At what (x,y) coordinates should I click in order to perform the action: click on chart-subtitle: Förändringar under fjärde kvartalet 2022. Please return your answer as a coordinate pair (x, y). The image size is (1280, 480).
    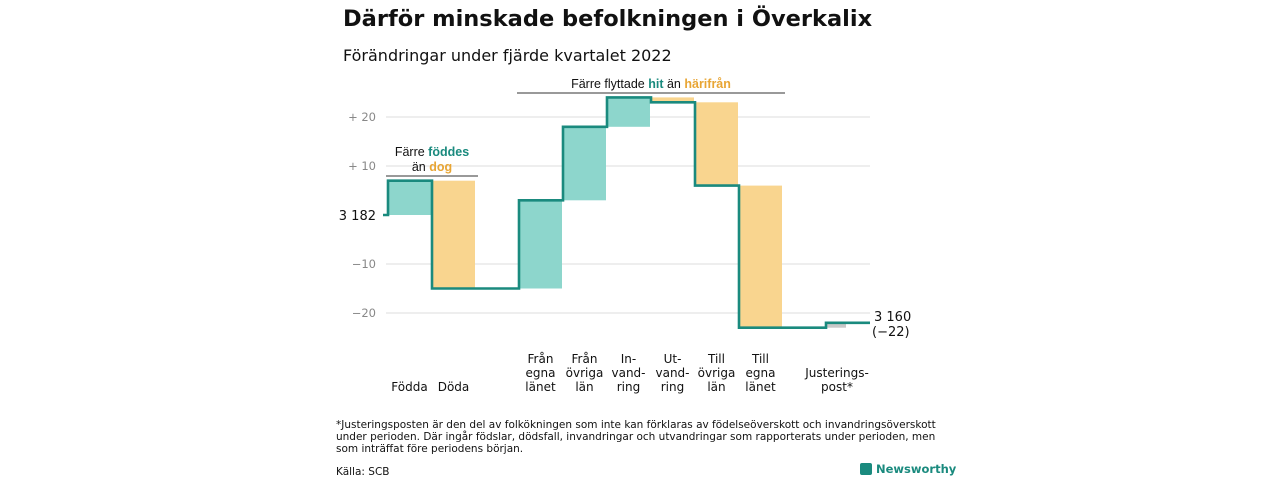
    Looking at the image, I should click on (507, 55).